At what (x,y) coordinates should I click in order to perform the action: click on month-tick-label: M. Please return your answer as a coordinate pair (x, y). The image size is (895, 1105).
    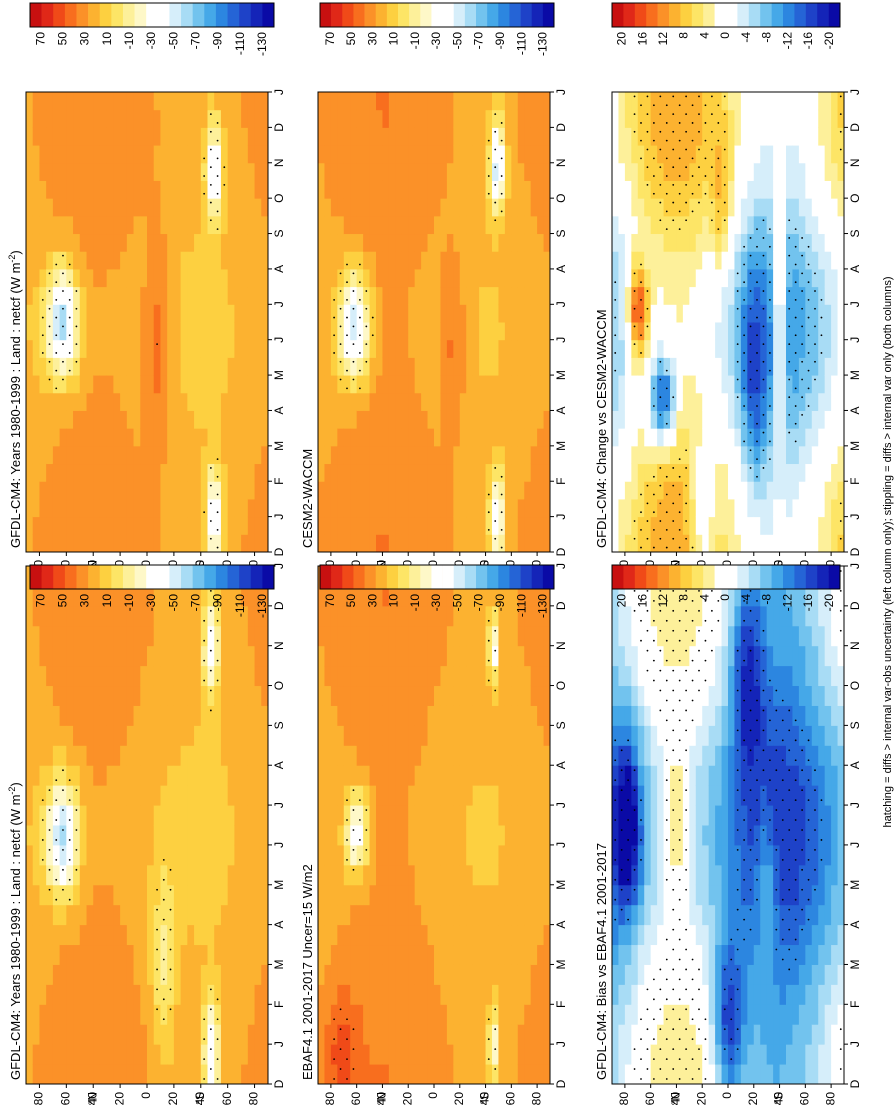
    Looking at the image, I should click on (279, 375).